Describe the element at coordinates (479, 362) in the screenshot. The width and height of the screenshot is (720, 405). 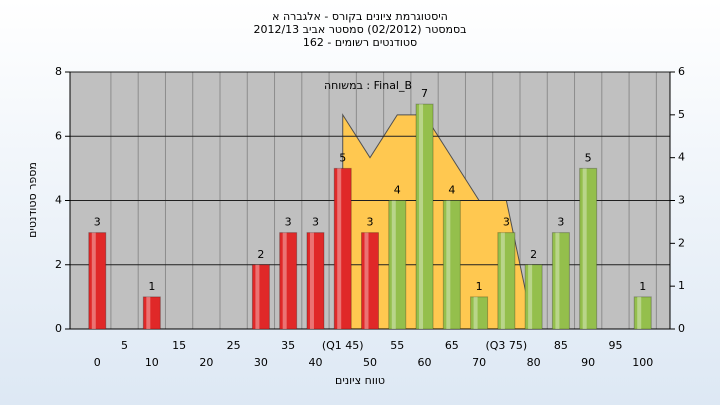
I see `x-tick-label: 70` at that location.